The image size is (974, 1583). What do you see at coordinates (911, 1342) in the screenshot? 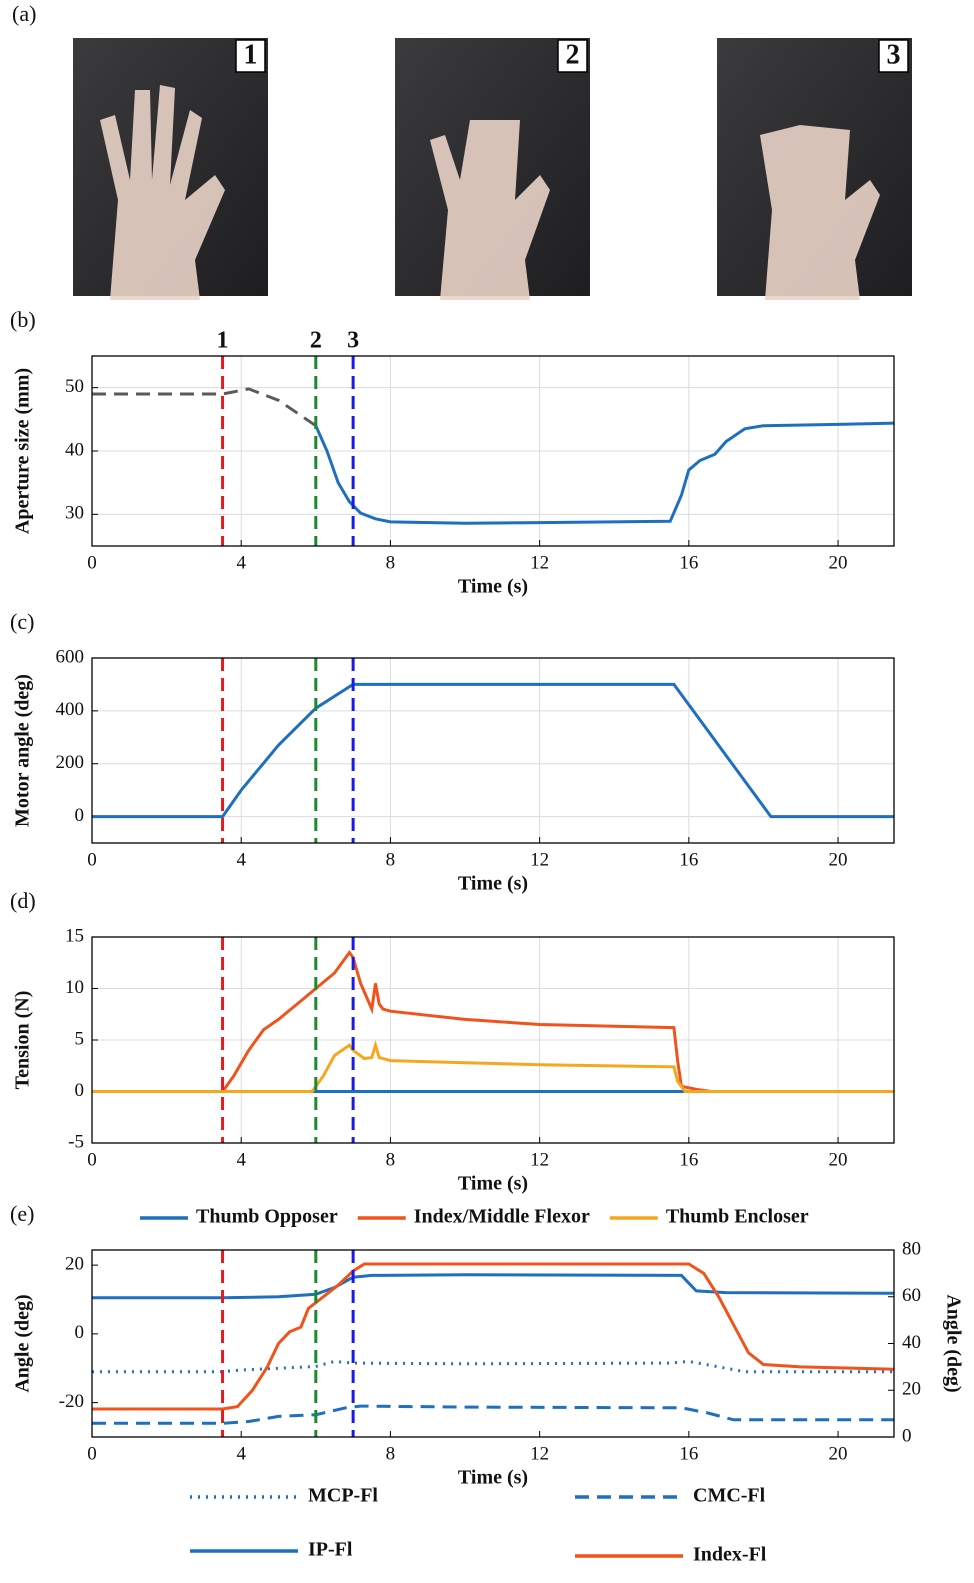
I see `y2-tick-label: 40` at bounding box center [911, 1342].